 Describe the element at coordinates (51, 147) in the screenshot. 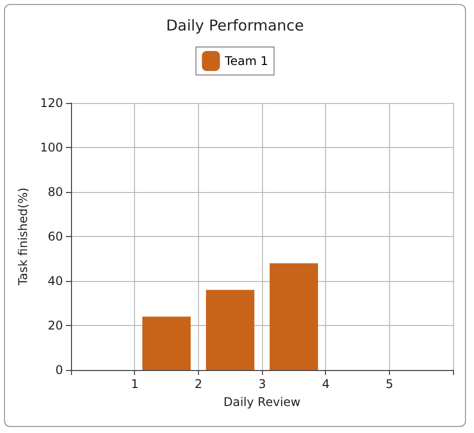

I see `y-tick-label: 100` at that location.